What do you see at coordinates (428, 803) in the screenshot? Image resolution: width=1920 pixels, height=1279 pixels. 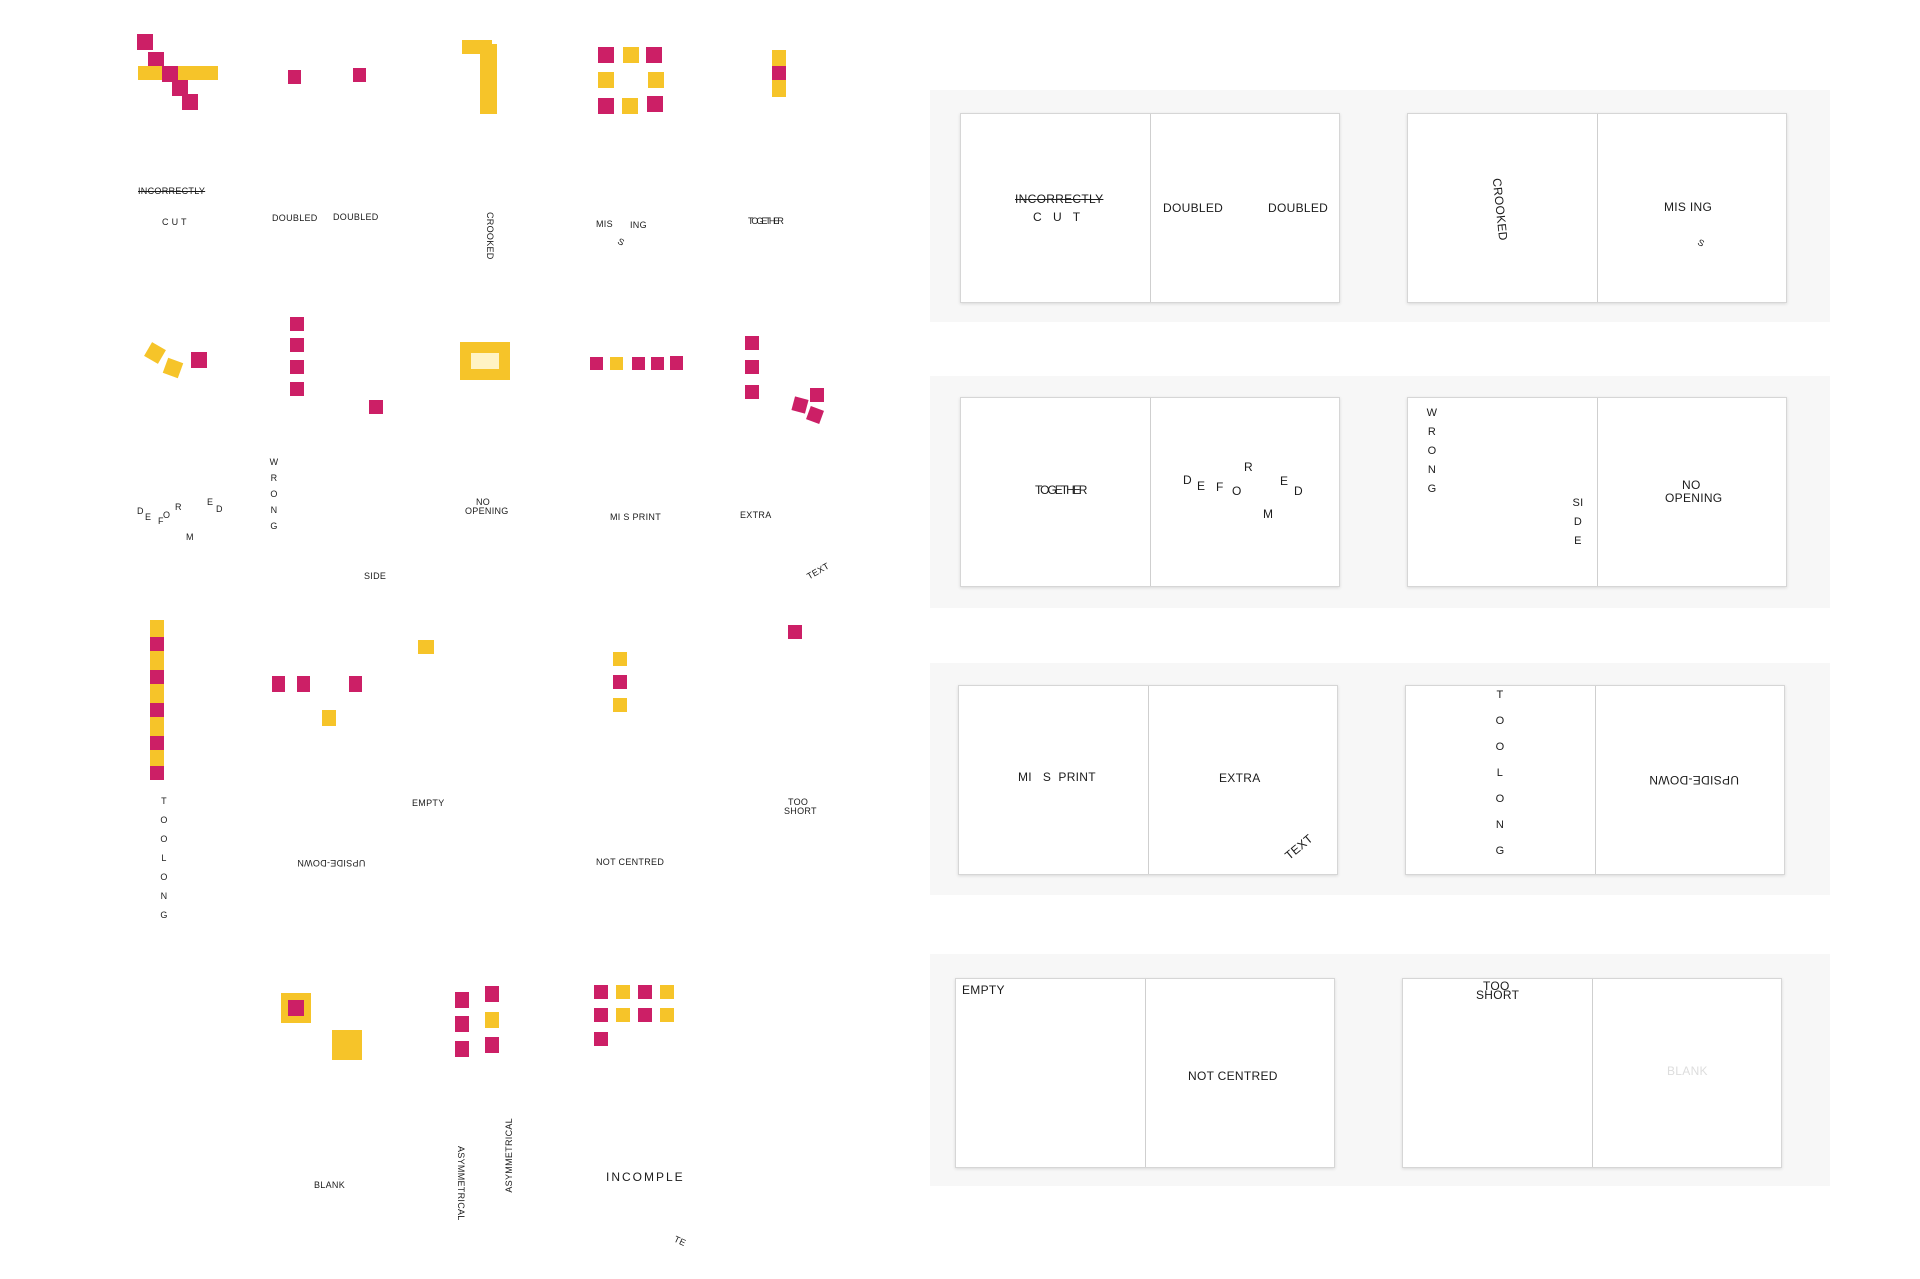 I see `label-empty: EMPTY` at bounding box center [428, 803].